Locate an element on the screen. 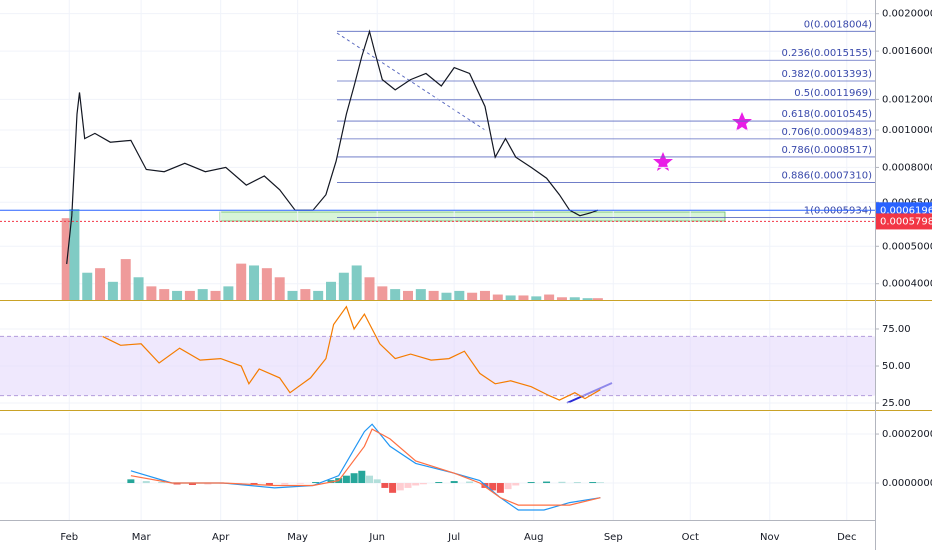 The image size is (932, 550). fib-label: 0(0.0018004) is located at coordinates (838, 24).